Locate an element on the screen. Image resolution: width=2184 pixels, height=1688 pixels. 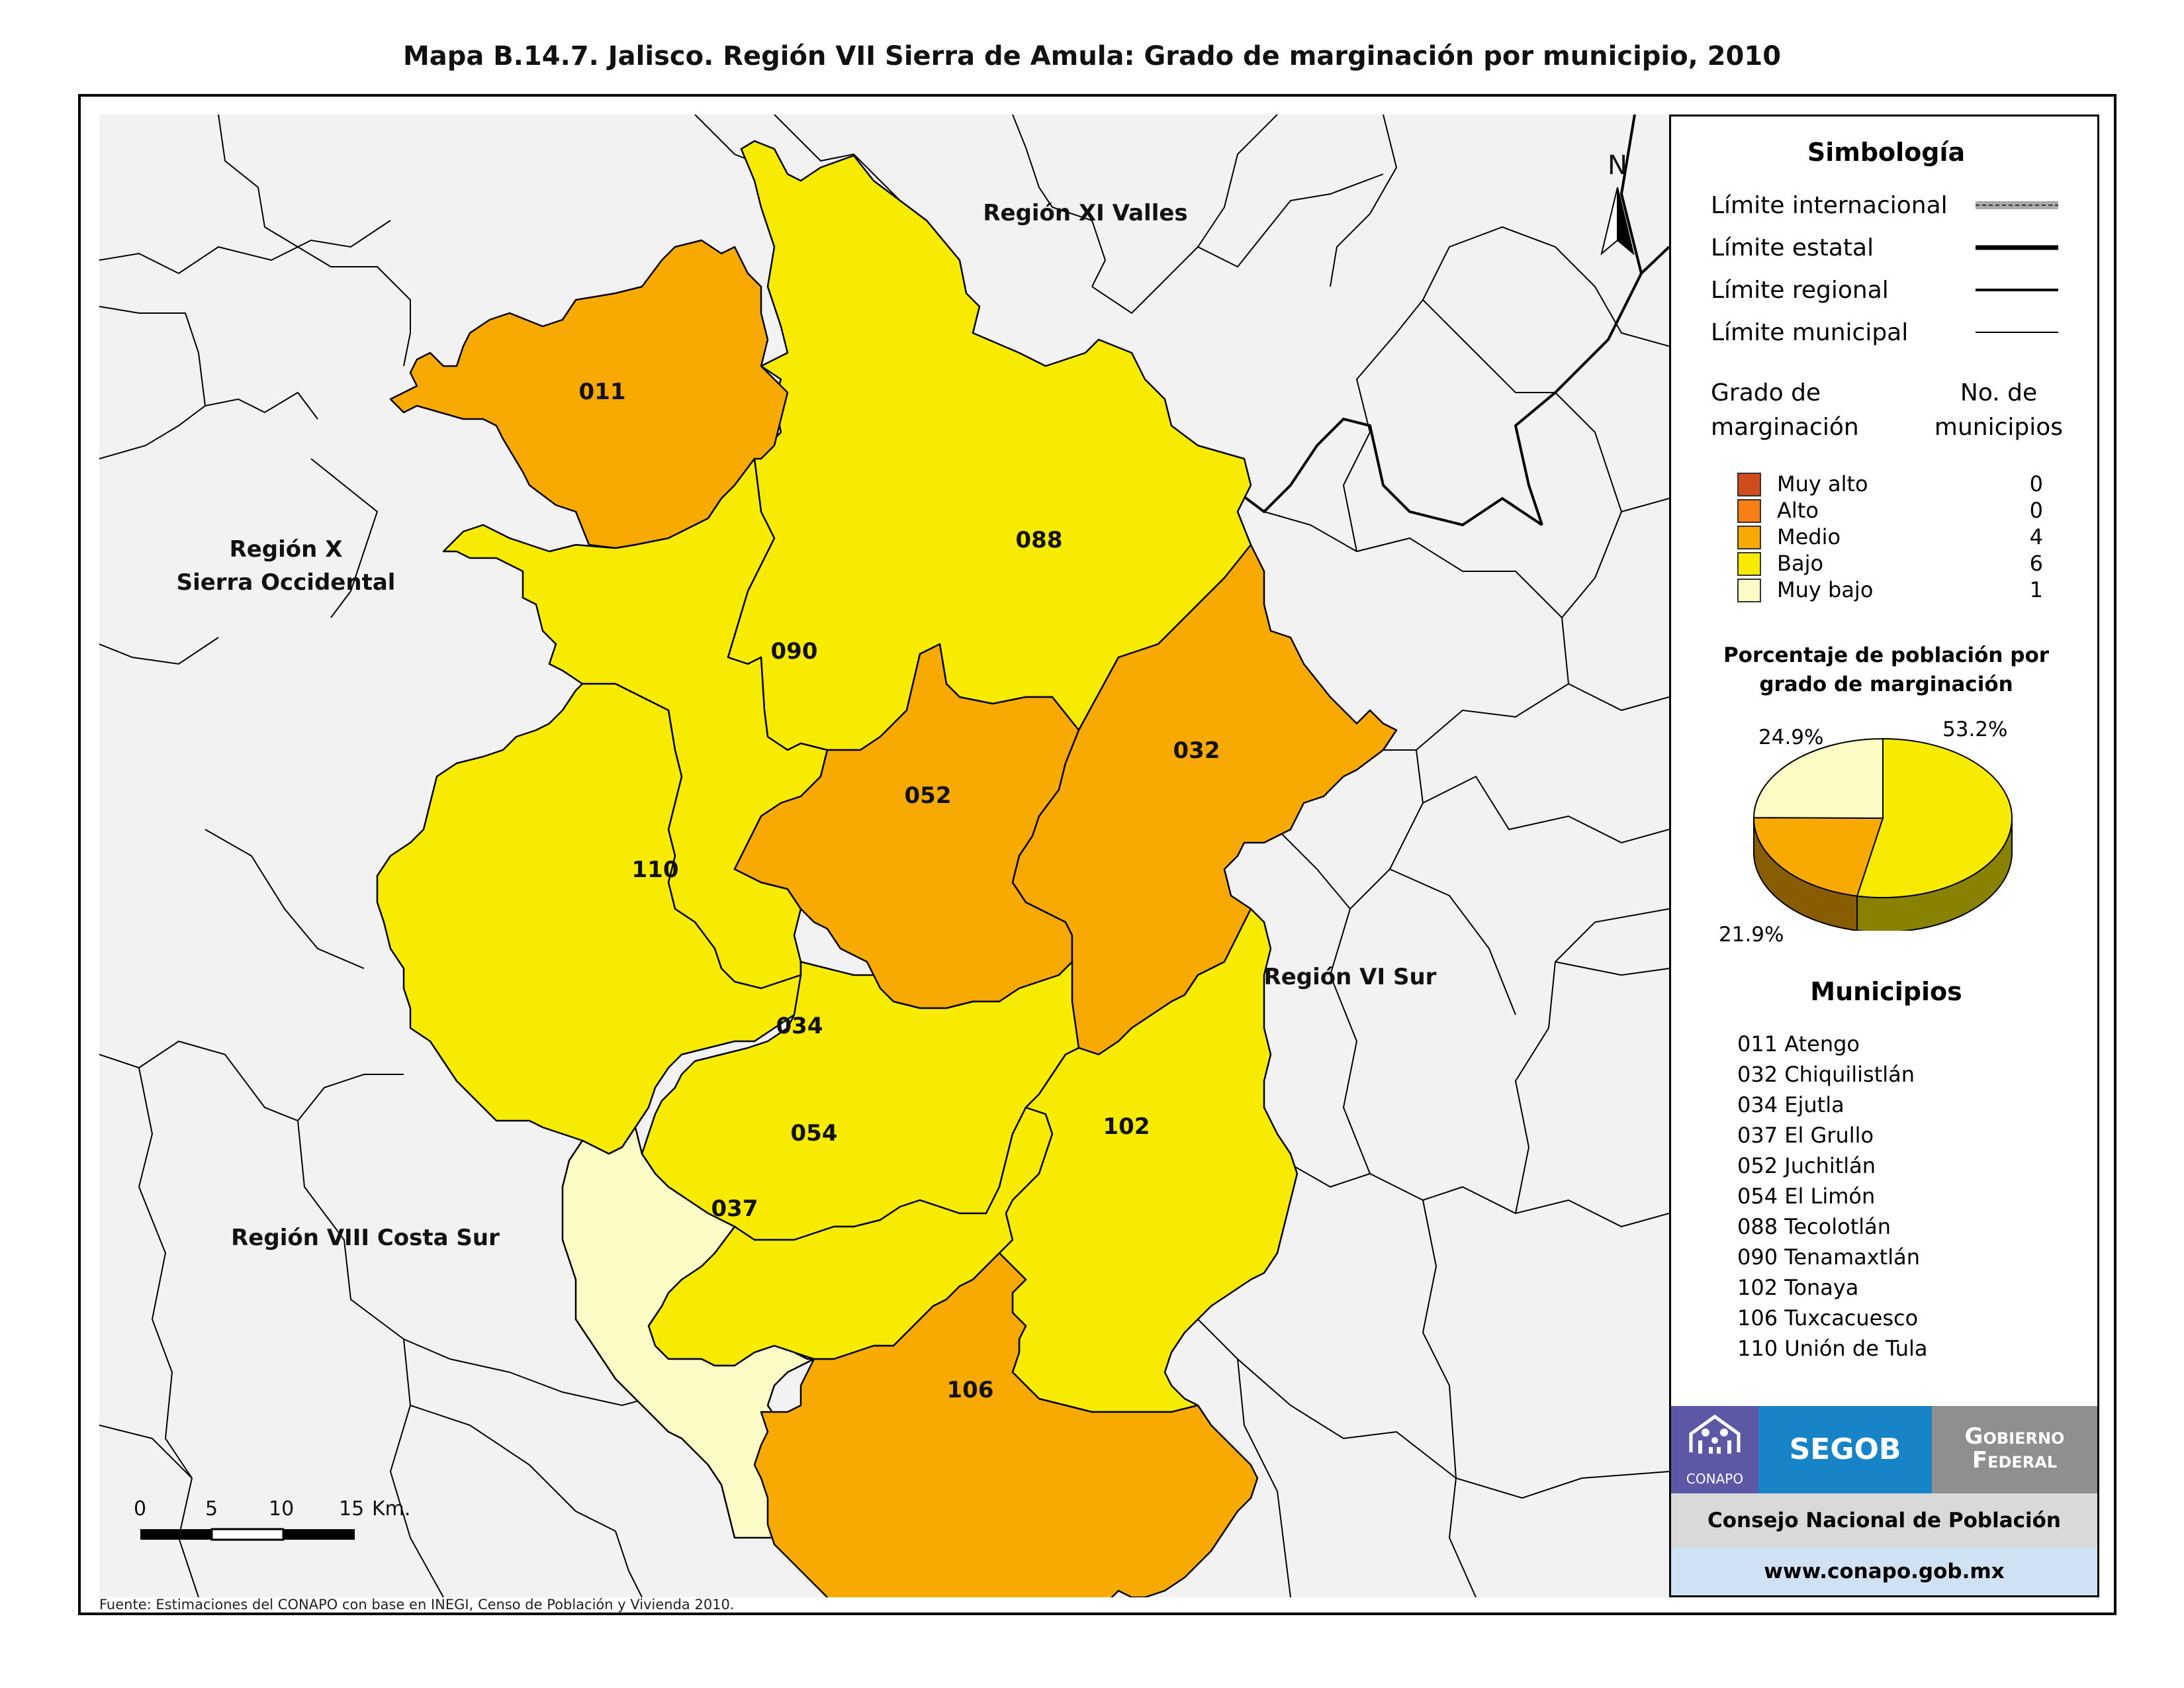
gobierno-federal-logo: Gobierno Federal is located at coordinates (2014, 1449).